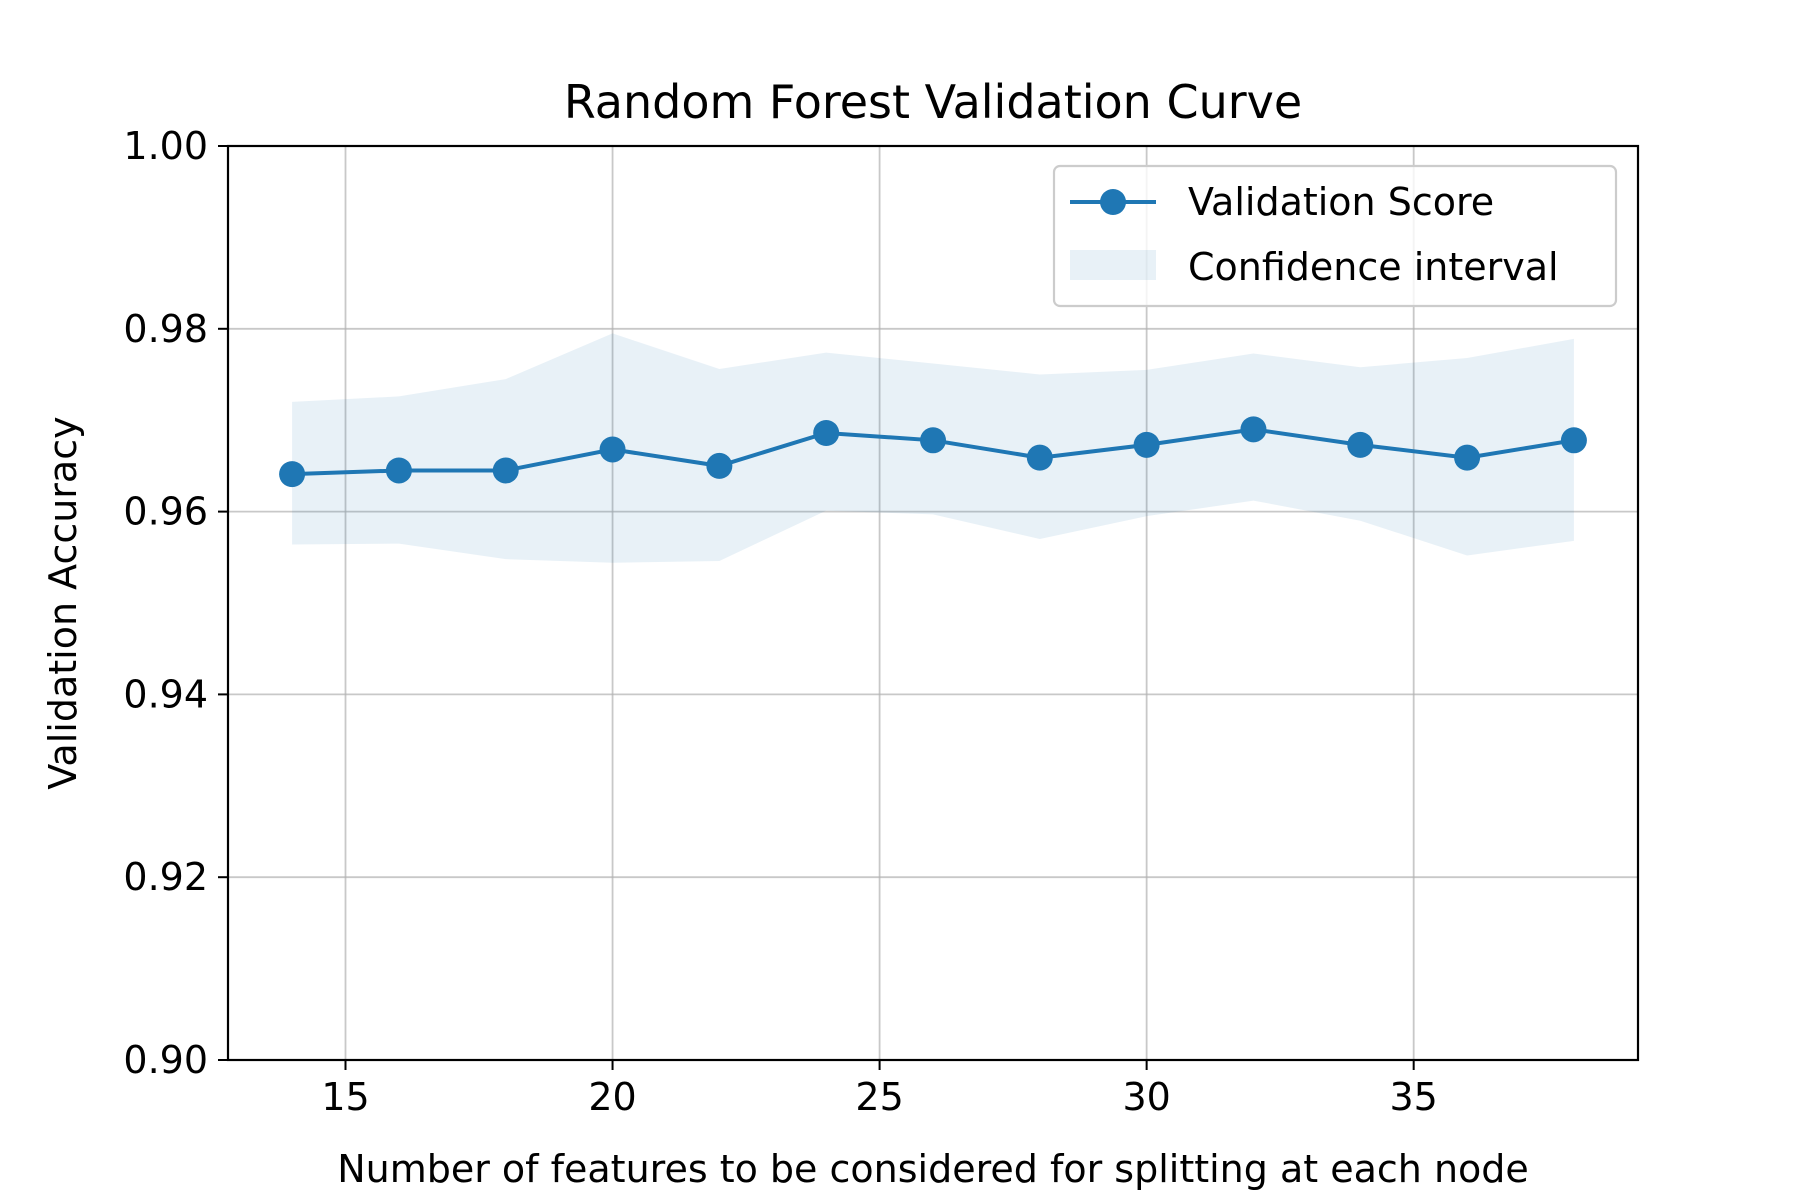  I want to click on legend-band-swatch, so click(1113, 265).